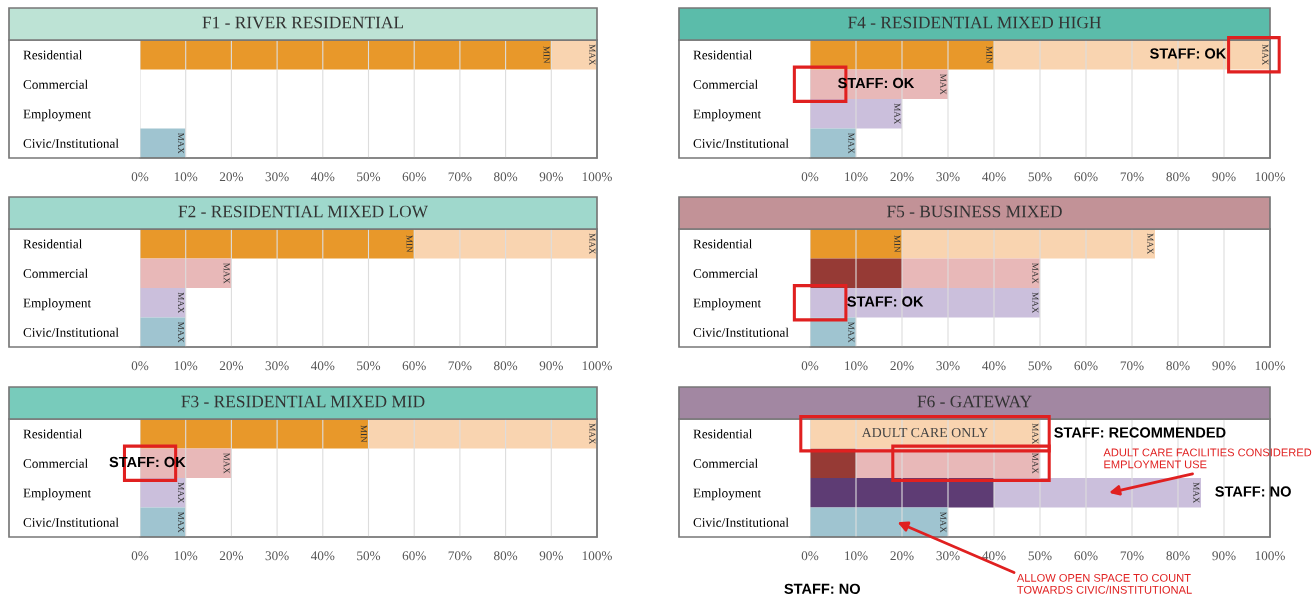 The image size is (1312, 603). Describe the element at coordinates (974, 401) in the screenshot. I see `chart-title: F6 - GATEWAY` at that location.